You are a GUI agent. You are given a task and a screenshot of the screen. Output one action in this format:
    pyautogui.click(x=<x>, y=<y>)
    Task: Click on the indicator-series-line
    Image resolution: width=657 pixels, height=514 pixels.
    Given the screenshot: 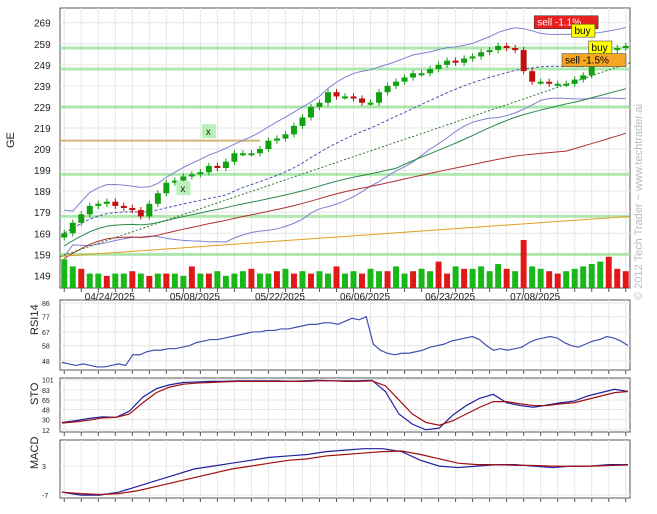 What is the action you would take?
    pyautogui.click(x=345, y=473)
    